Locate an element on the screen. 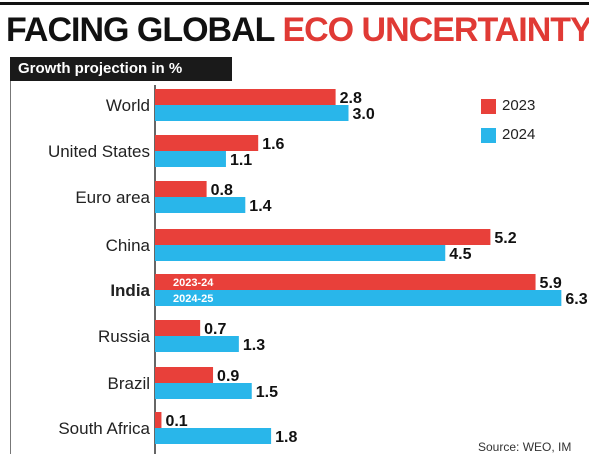 The image size is (589, 454). bar-2024-brazil is located at coordinates (203, 391).